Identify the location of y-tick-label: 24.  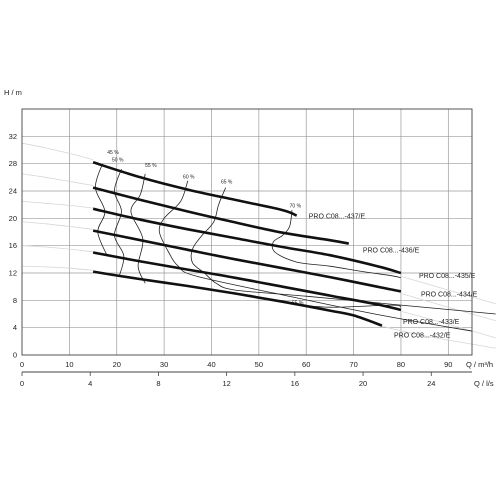
(13, 191).